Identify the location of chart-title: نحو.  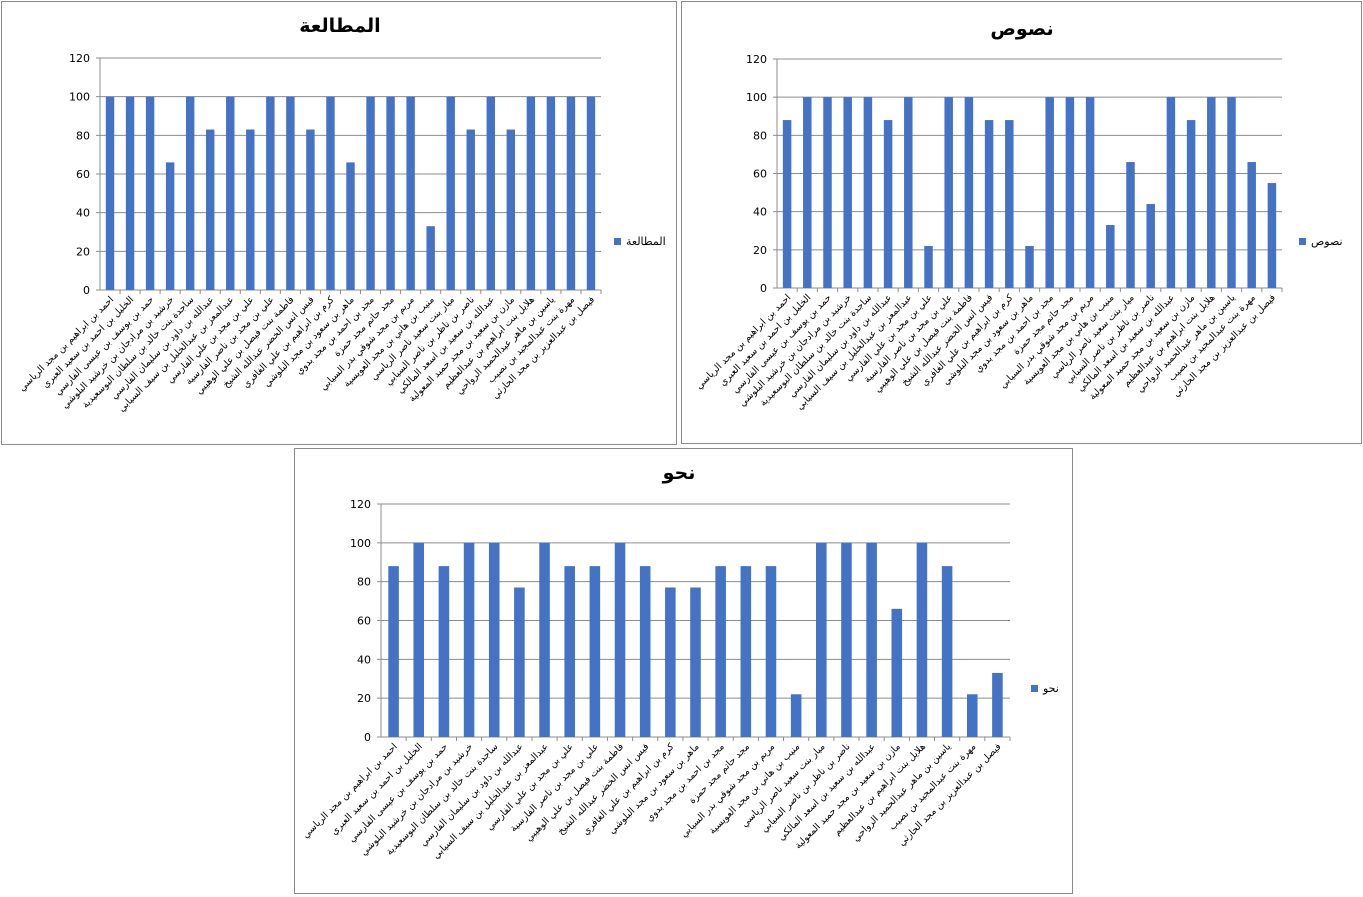
(679, 473).